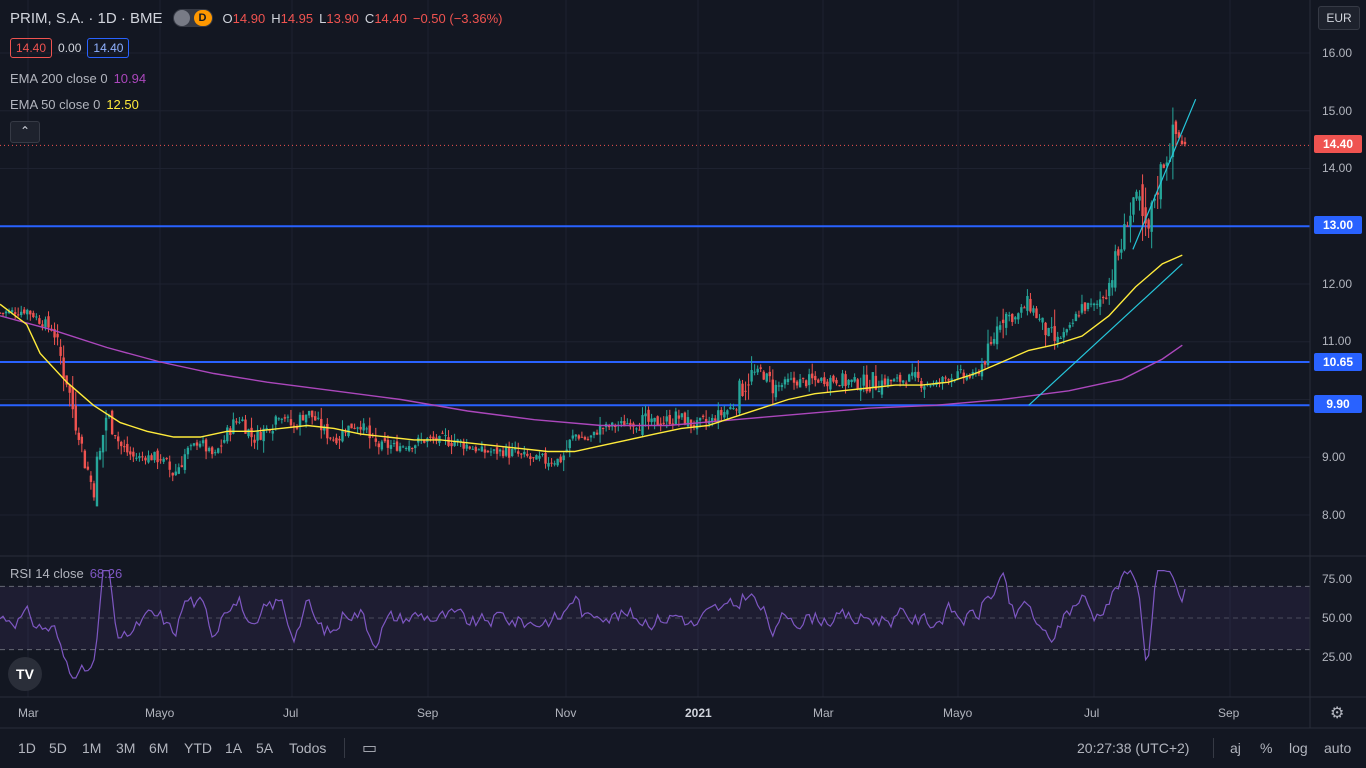 This screenshot has width=1366, height=768. What do you see at coordinates (1338, 144) in the screenshot?
I see `current-price-tag: 14.40` at bounding box center [1338, 144].